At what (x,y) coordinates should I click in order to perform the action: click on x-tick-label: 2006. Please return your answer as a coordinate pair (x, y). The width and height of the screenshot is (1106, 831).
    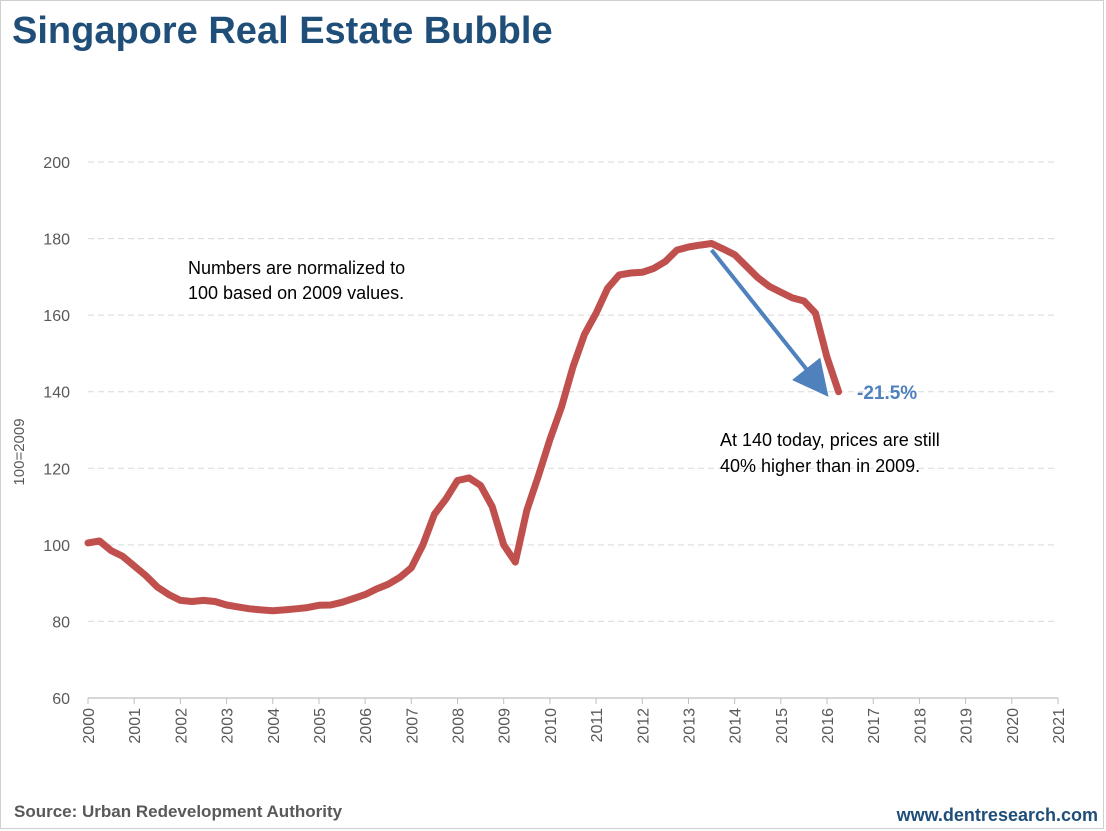
    Looking at the image, I should click on (366, 726).